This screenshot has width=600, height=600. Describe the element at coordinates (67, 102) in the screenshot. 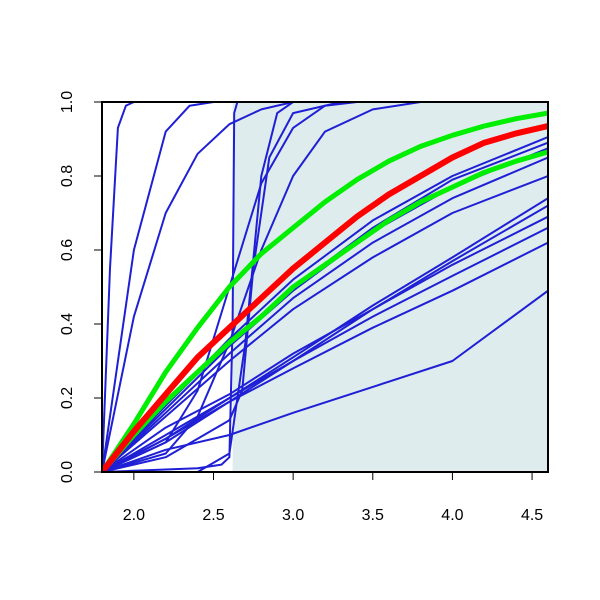

I see `y-tick-label: 1.0` at that location.